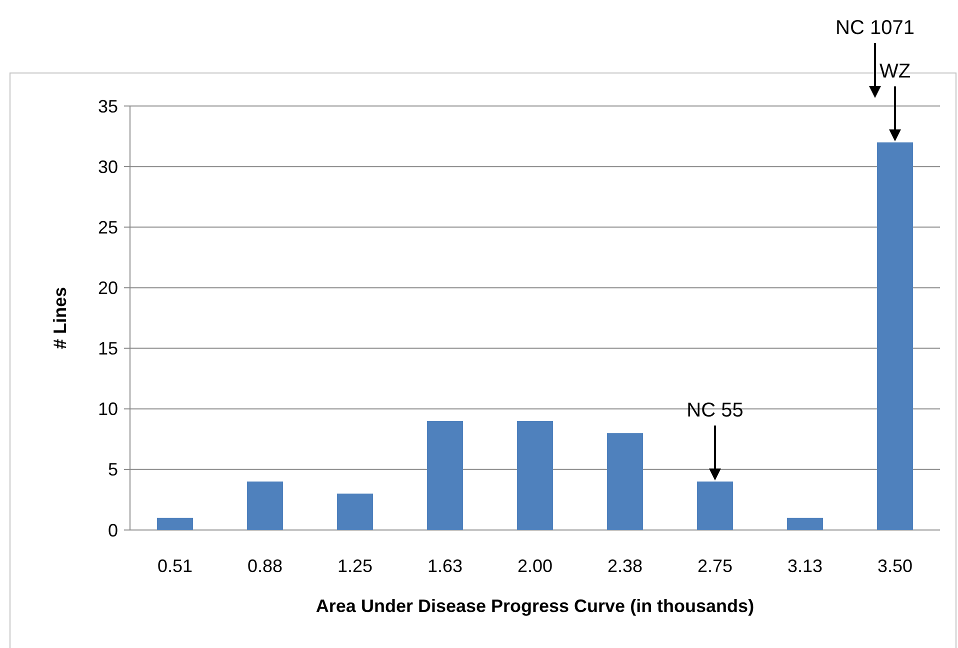 This screenshot has height=648, width=958. I want to click on annotation: NC 55, so click(715, 411).